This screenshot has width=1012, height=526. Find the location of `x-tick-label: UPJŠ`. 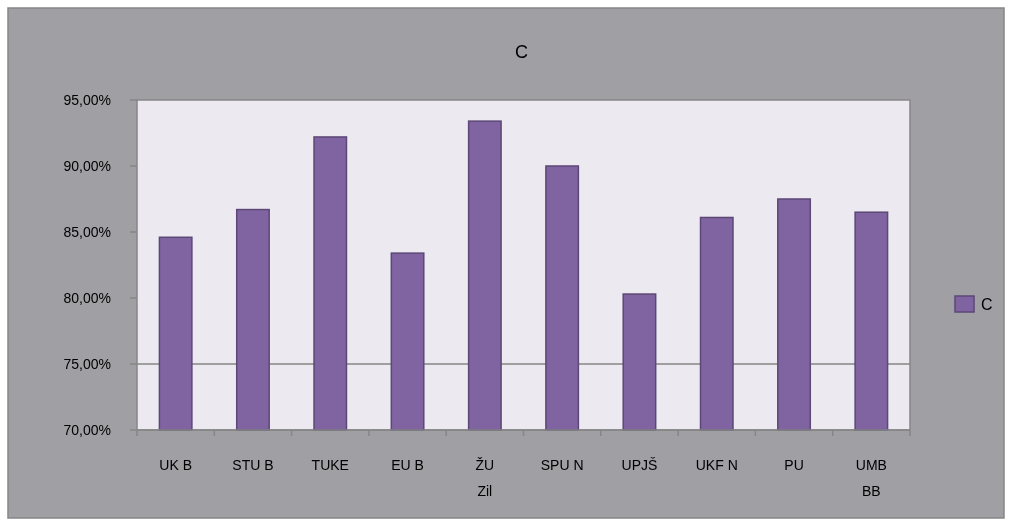

x-tick-label: UPJŠ is located at coordinates (639, 465).